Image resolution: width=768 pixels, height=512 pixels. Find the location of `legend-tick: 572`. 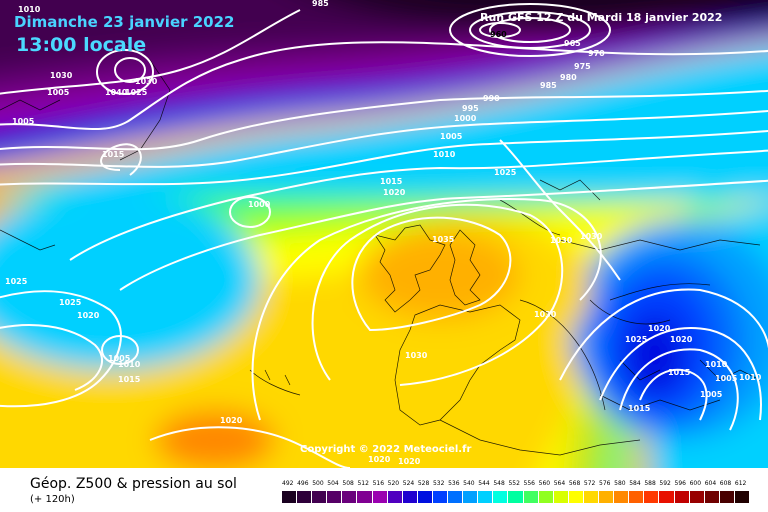

legend-tick: 572 is located at coordinates (589, 483).